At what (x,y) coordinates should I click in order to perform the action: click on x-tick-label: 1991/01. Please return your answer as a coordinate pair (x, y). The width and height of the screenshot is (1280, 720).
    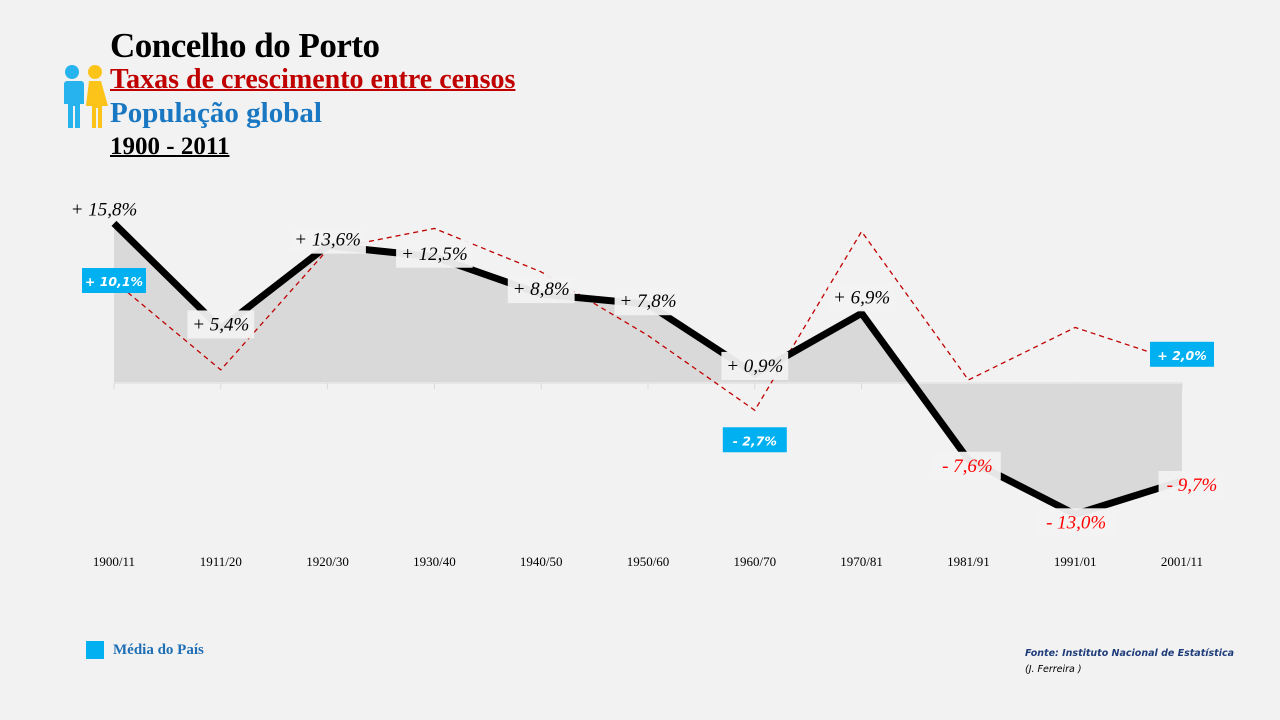
    Looking at the image, I should click on (1075, 561).